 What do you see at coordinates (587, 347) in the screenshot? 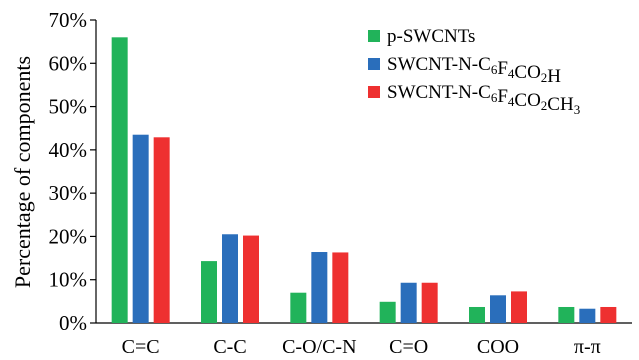
I see `x-category-label: π-π` at bounding box center [587, 347].